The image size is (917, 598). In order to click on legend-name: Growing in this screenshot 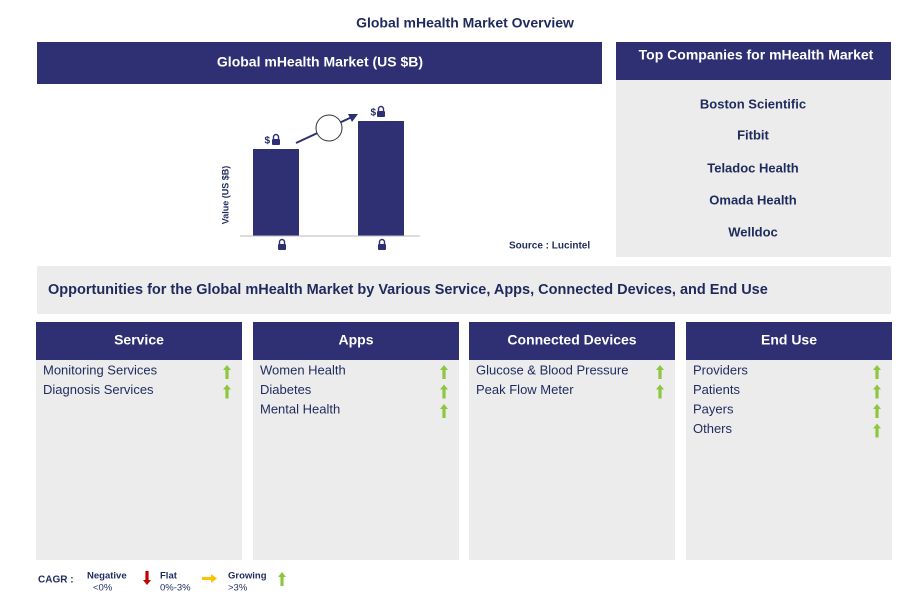, I will do `click(247, 576)`.